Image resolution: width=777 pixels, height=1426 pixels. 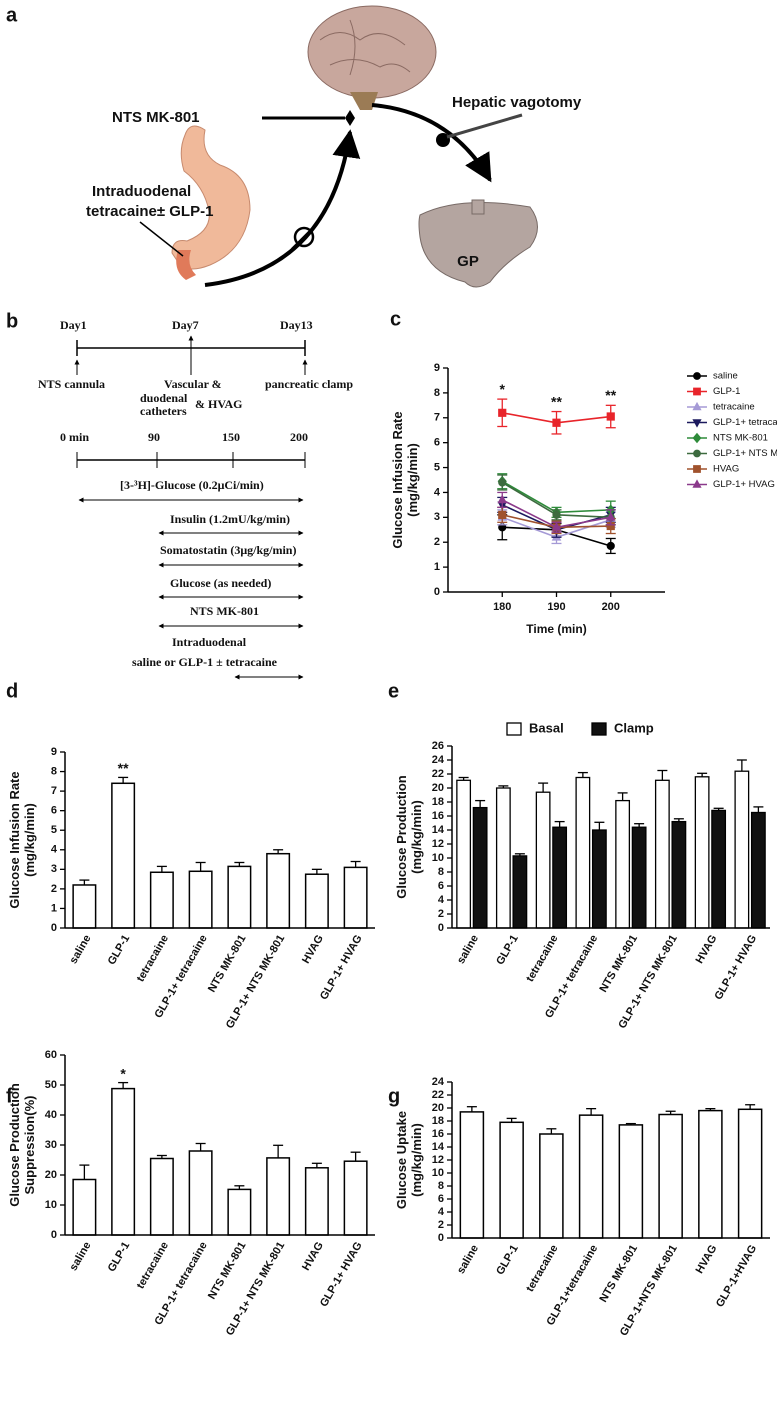 I want to click on brainstem, so click(x=364, y=101).